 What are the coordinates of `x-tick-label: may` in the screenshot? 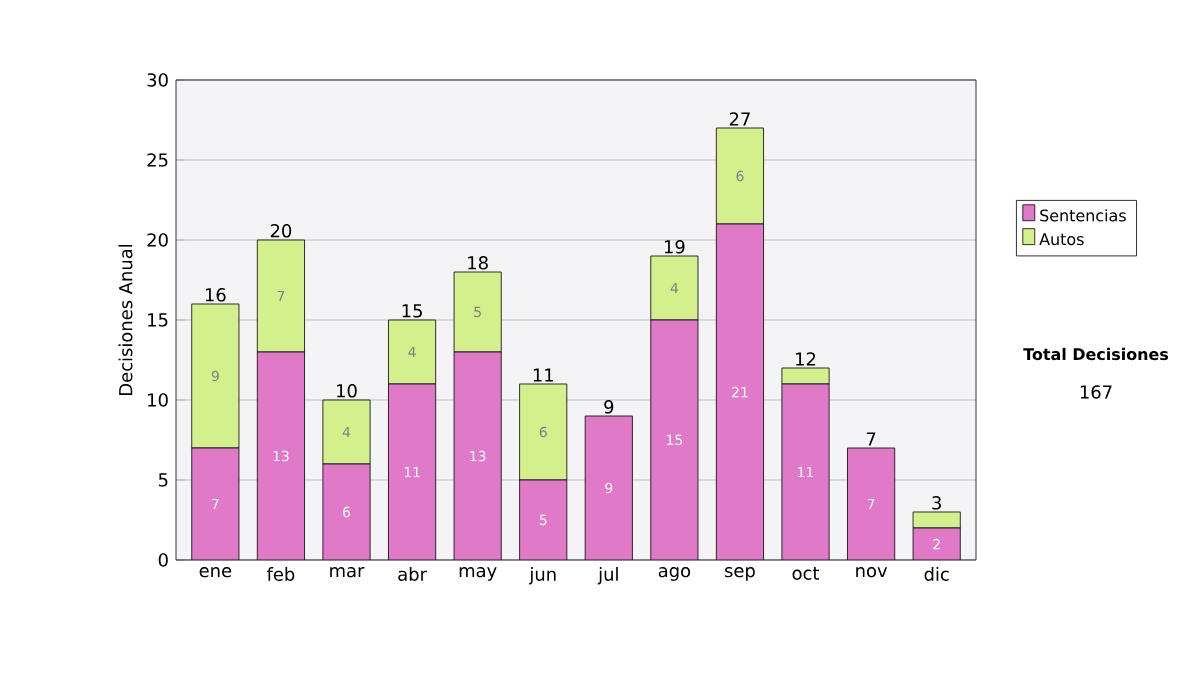 It's located at (478, 574).